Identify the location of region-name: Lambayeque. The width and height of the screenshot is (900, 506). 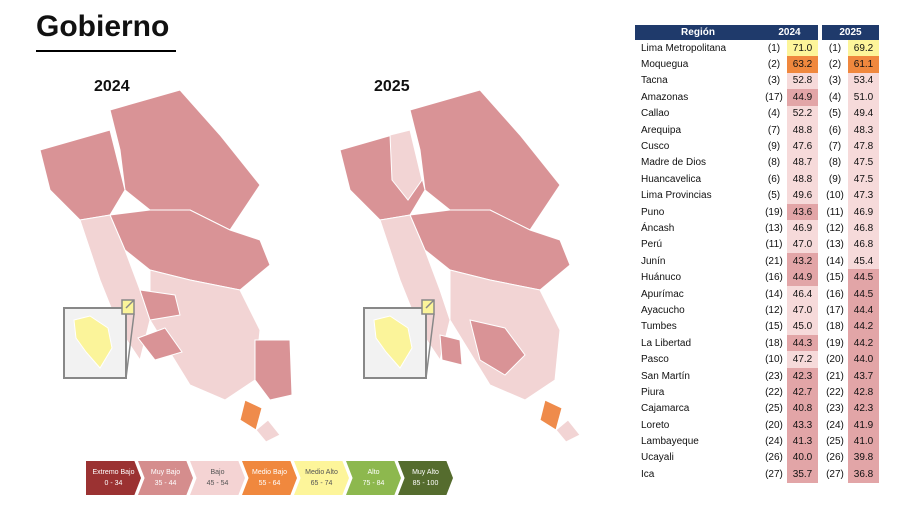
(670, 442).